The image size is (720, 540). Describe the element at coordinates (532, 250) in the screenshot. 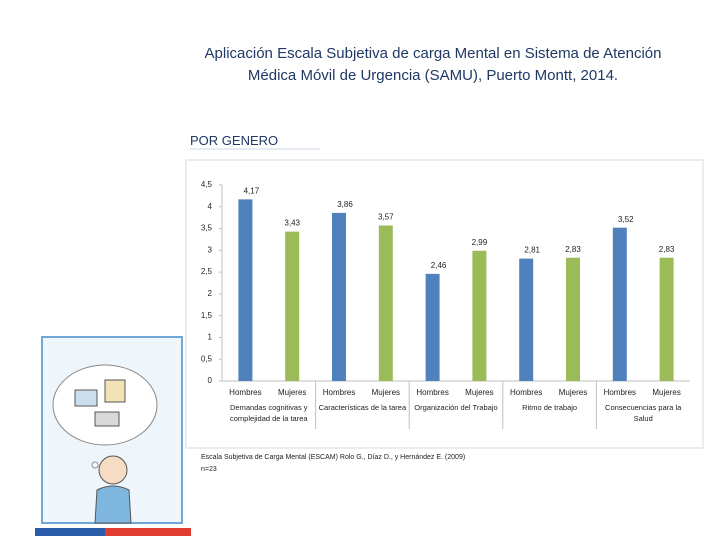

I see `data-label: 2,81` at that location.